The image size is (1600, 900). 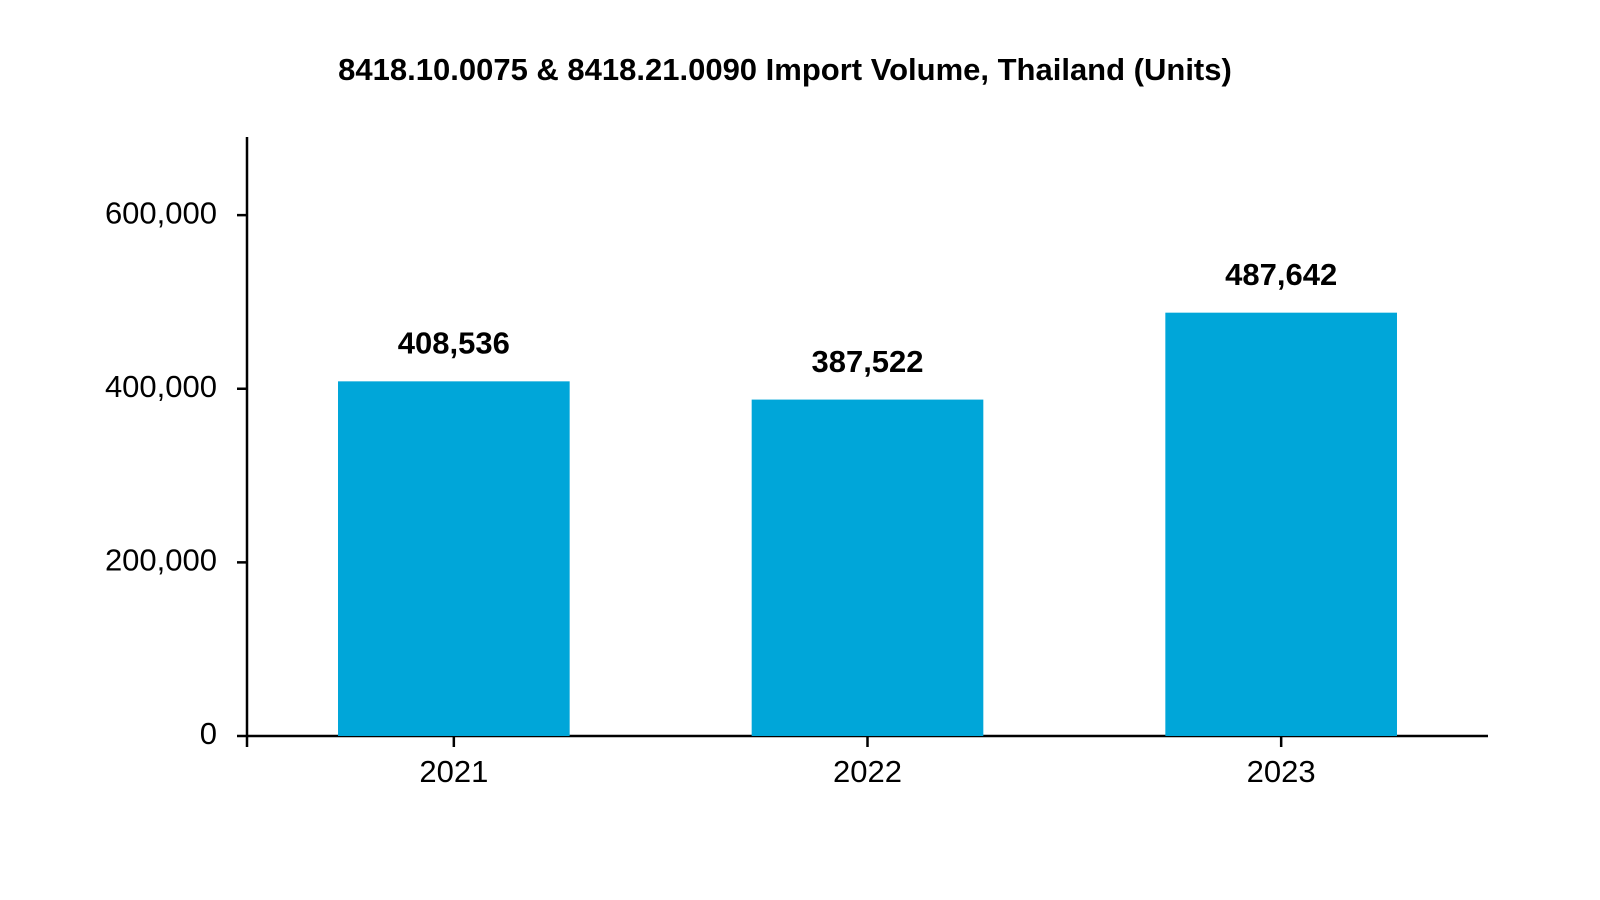 What do you see at coordinates (867, 361) in the screenshot?
I see `data-label: 387,522` at bounding box center [867, 361].